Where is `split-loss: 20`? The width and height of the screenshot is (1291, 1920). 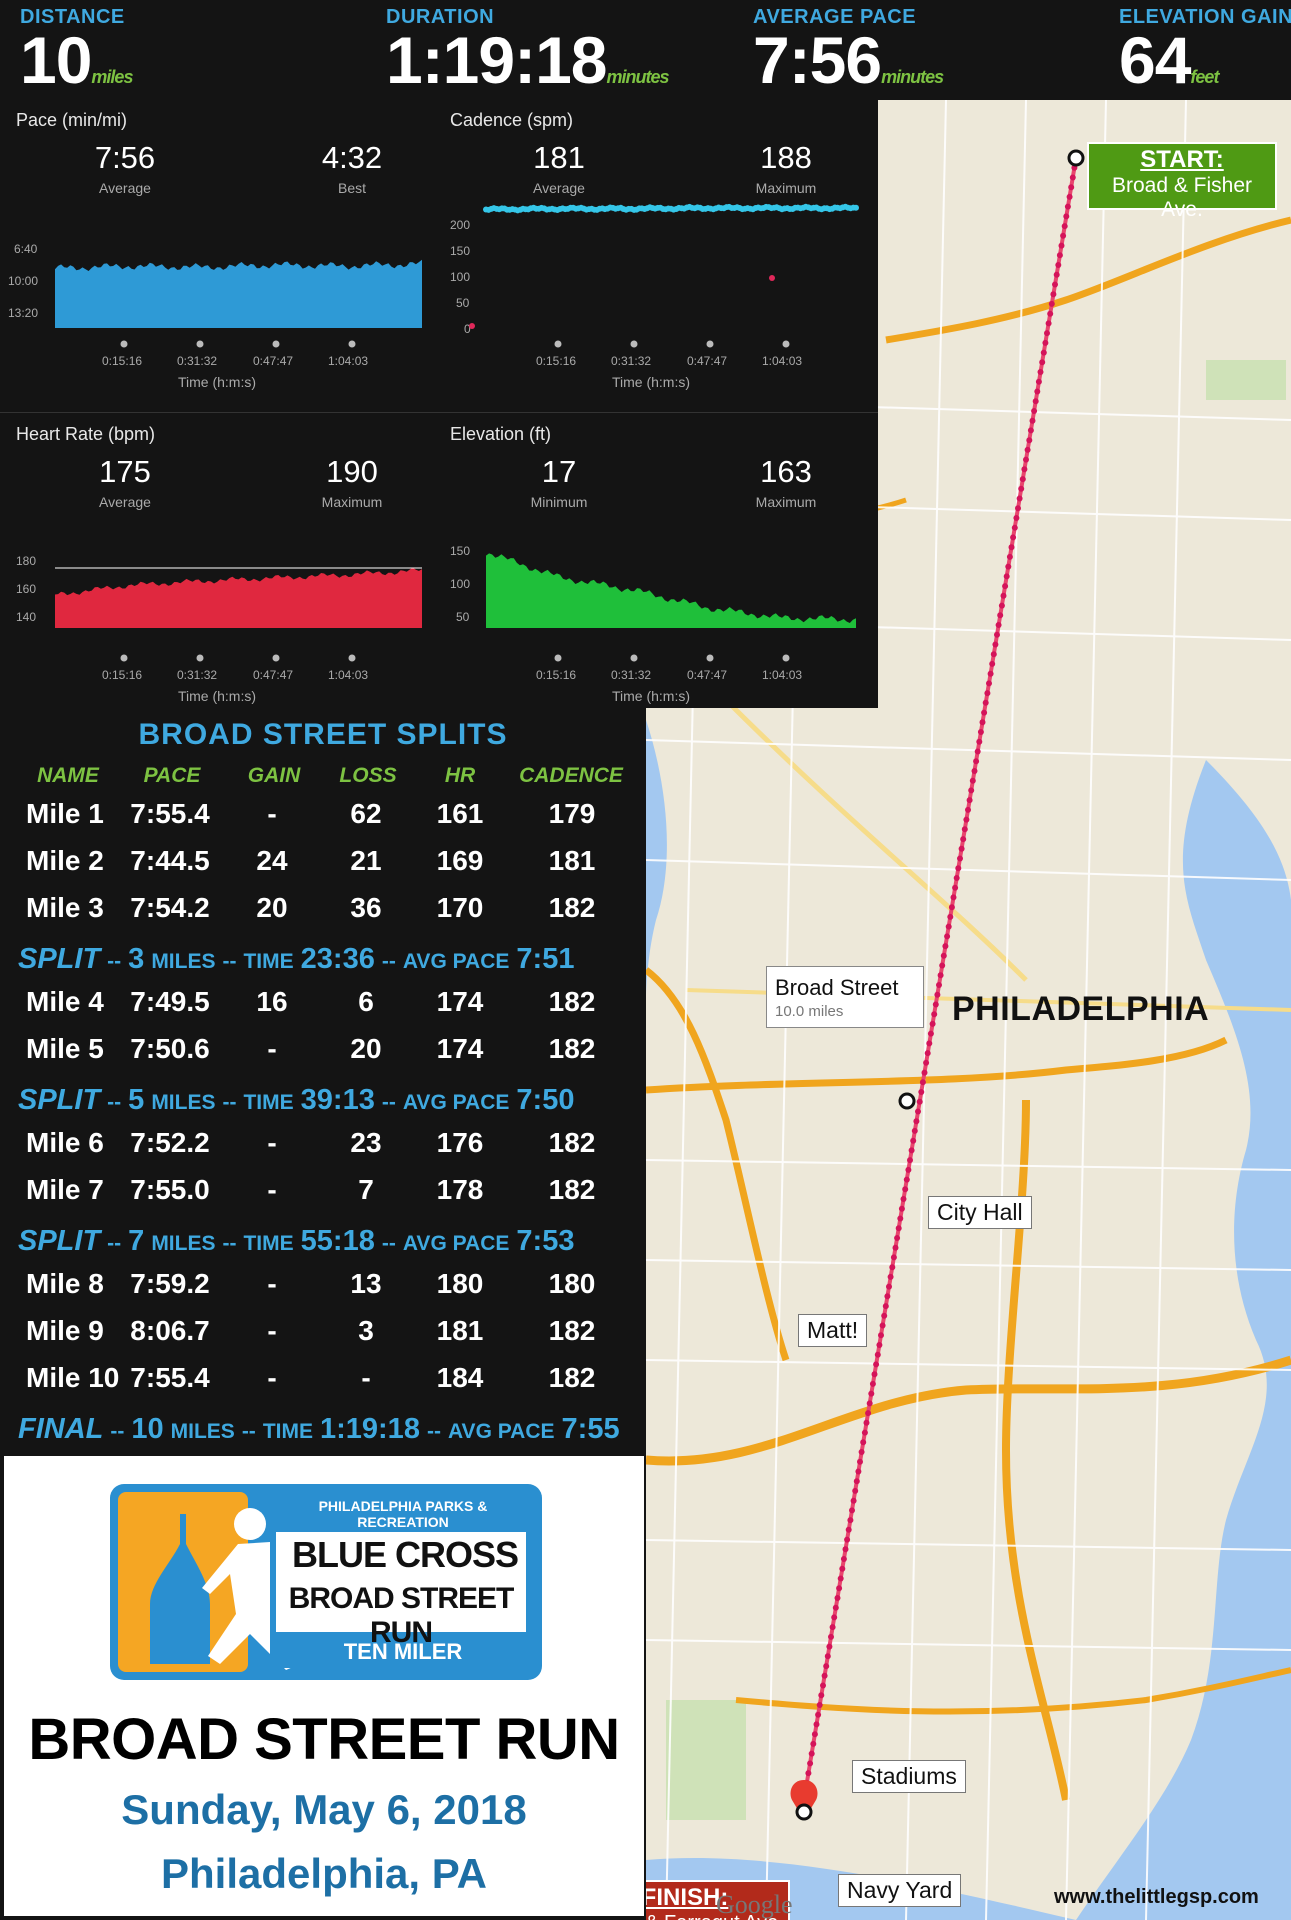
split-loss: 20 is located at coordinates (366, 1048).